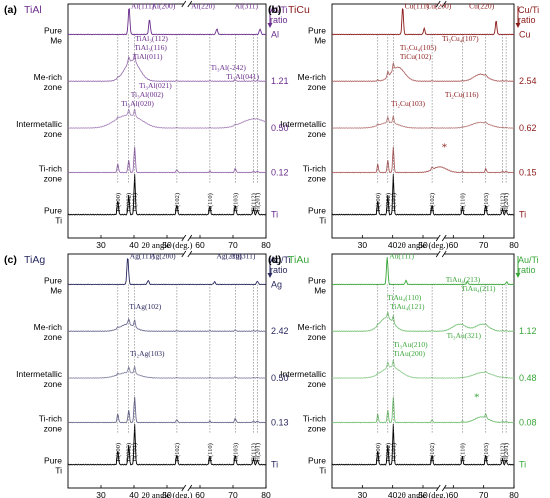 The width and height of the screenshot is (550, 498). Describe the element at coordinates (478, 288) in the screenshot. I see `phase-peak-label: TiAu₄(211)` at that location.